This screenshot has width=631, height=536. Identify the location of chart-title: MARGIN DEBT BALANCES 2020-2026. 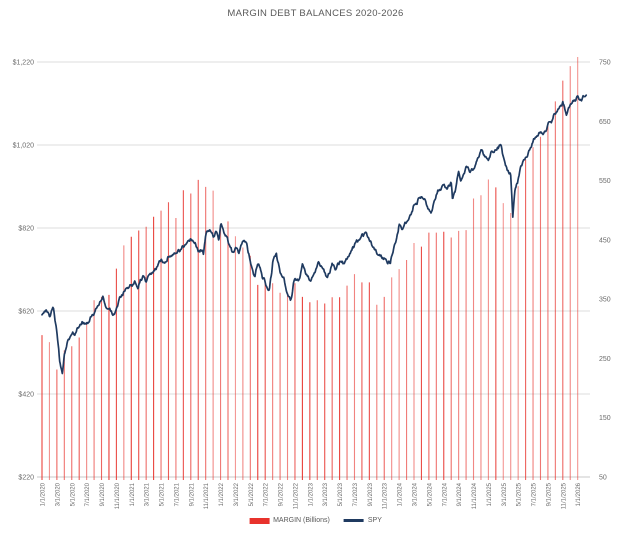
(315, 13).